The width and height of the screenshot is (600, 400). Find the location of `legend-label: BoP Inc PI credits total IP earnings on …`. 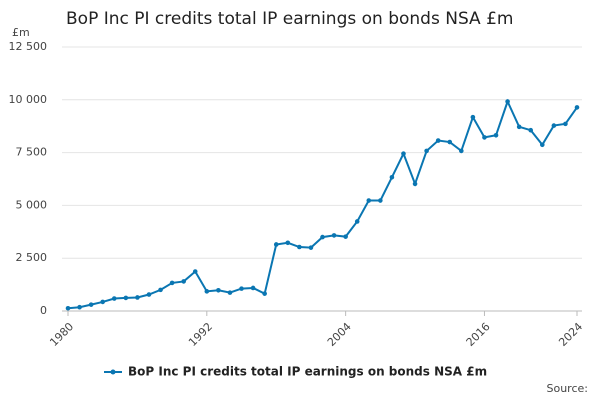

legend-label: BoP Inc PI credits total IP earnings on … is located at coordinates (307, 372).